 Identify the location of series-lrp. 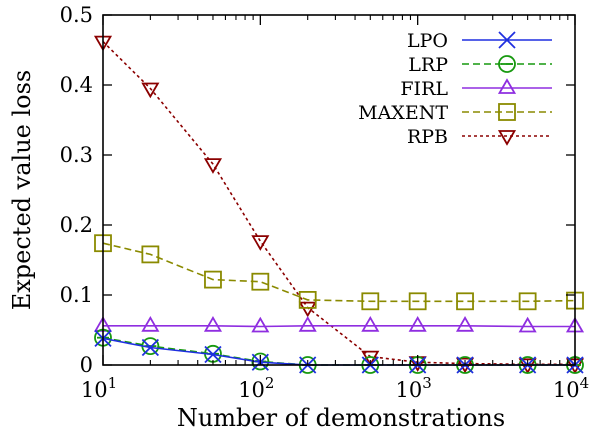
(339, 351).